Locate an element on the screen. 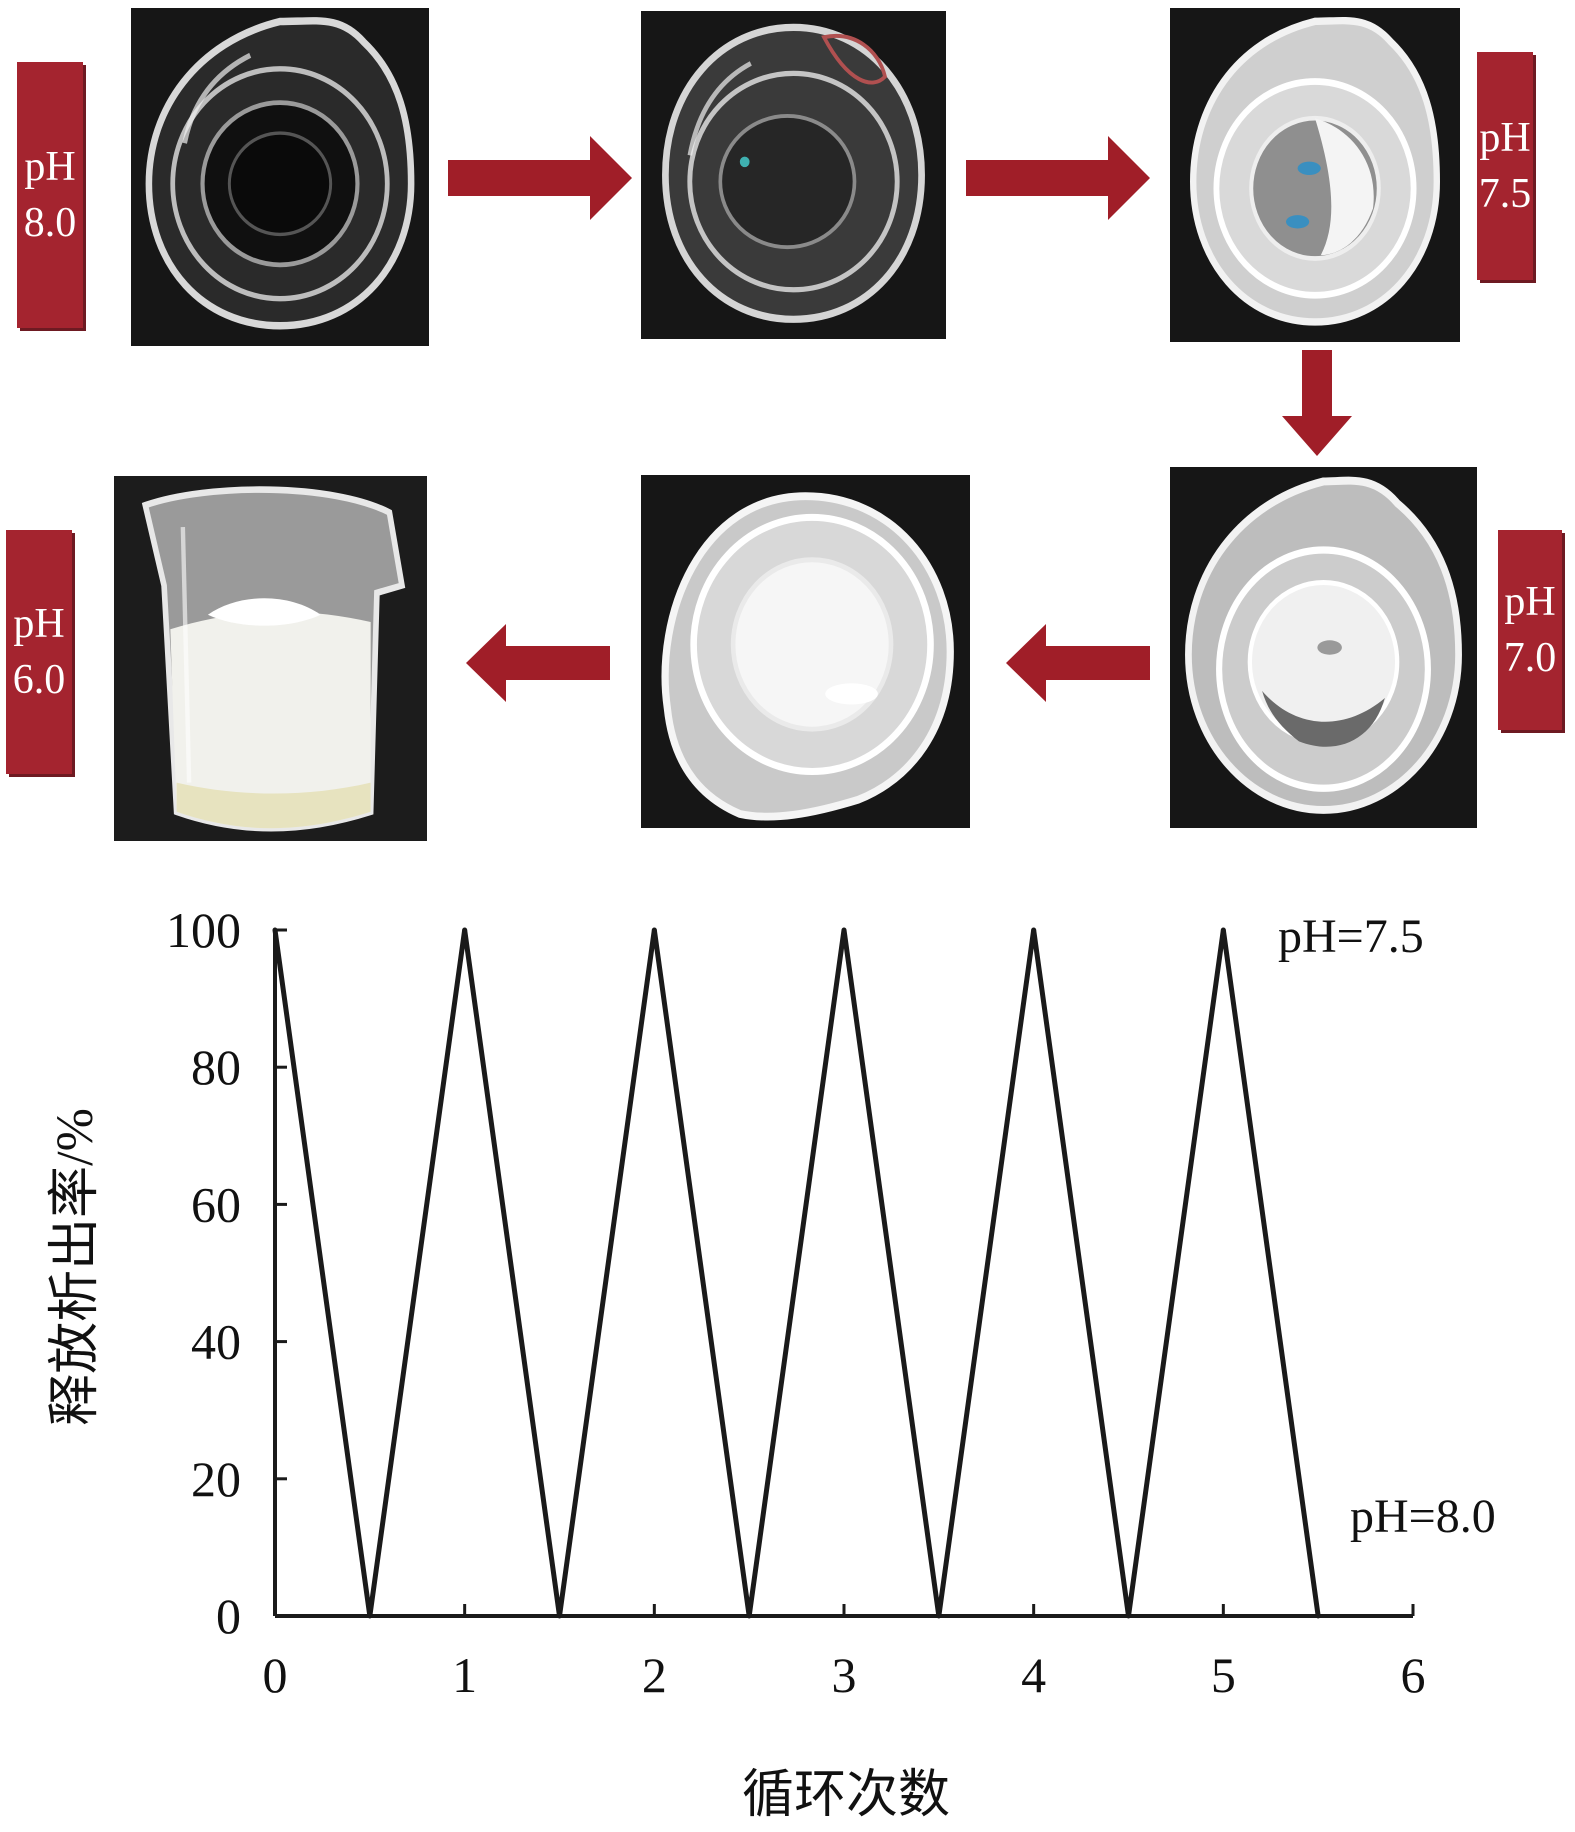 This screenshot has width=1575, height=1832. y-tick-label: 20 is located at coordinates (216, 1479).